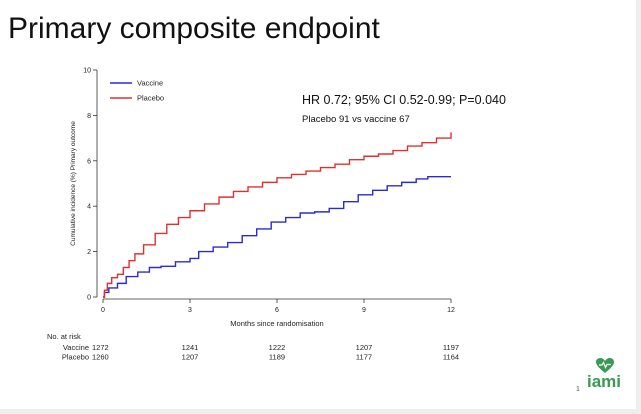 The image size is (641, 414). Describe the element at coordinates (404, 100) in the screenshot. I see `hr-annotation: HR 0.72; 95% CI 0.52-0.99; P=0.040` at that location.